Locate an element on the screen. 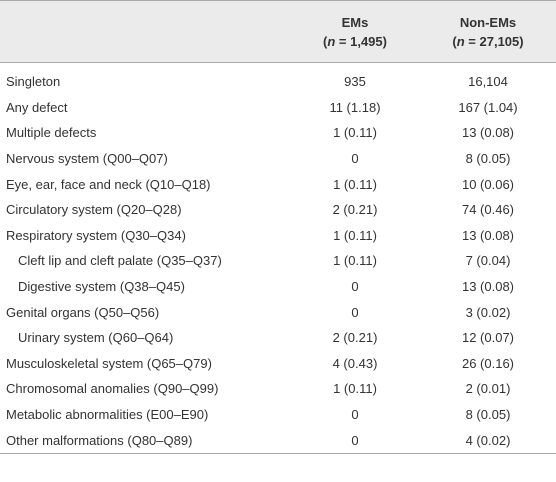  header-row: EMs (n = 1,495) Non-EMs (n = 27,105) is located at coordinates (278, 31).